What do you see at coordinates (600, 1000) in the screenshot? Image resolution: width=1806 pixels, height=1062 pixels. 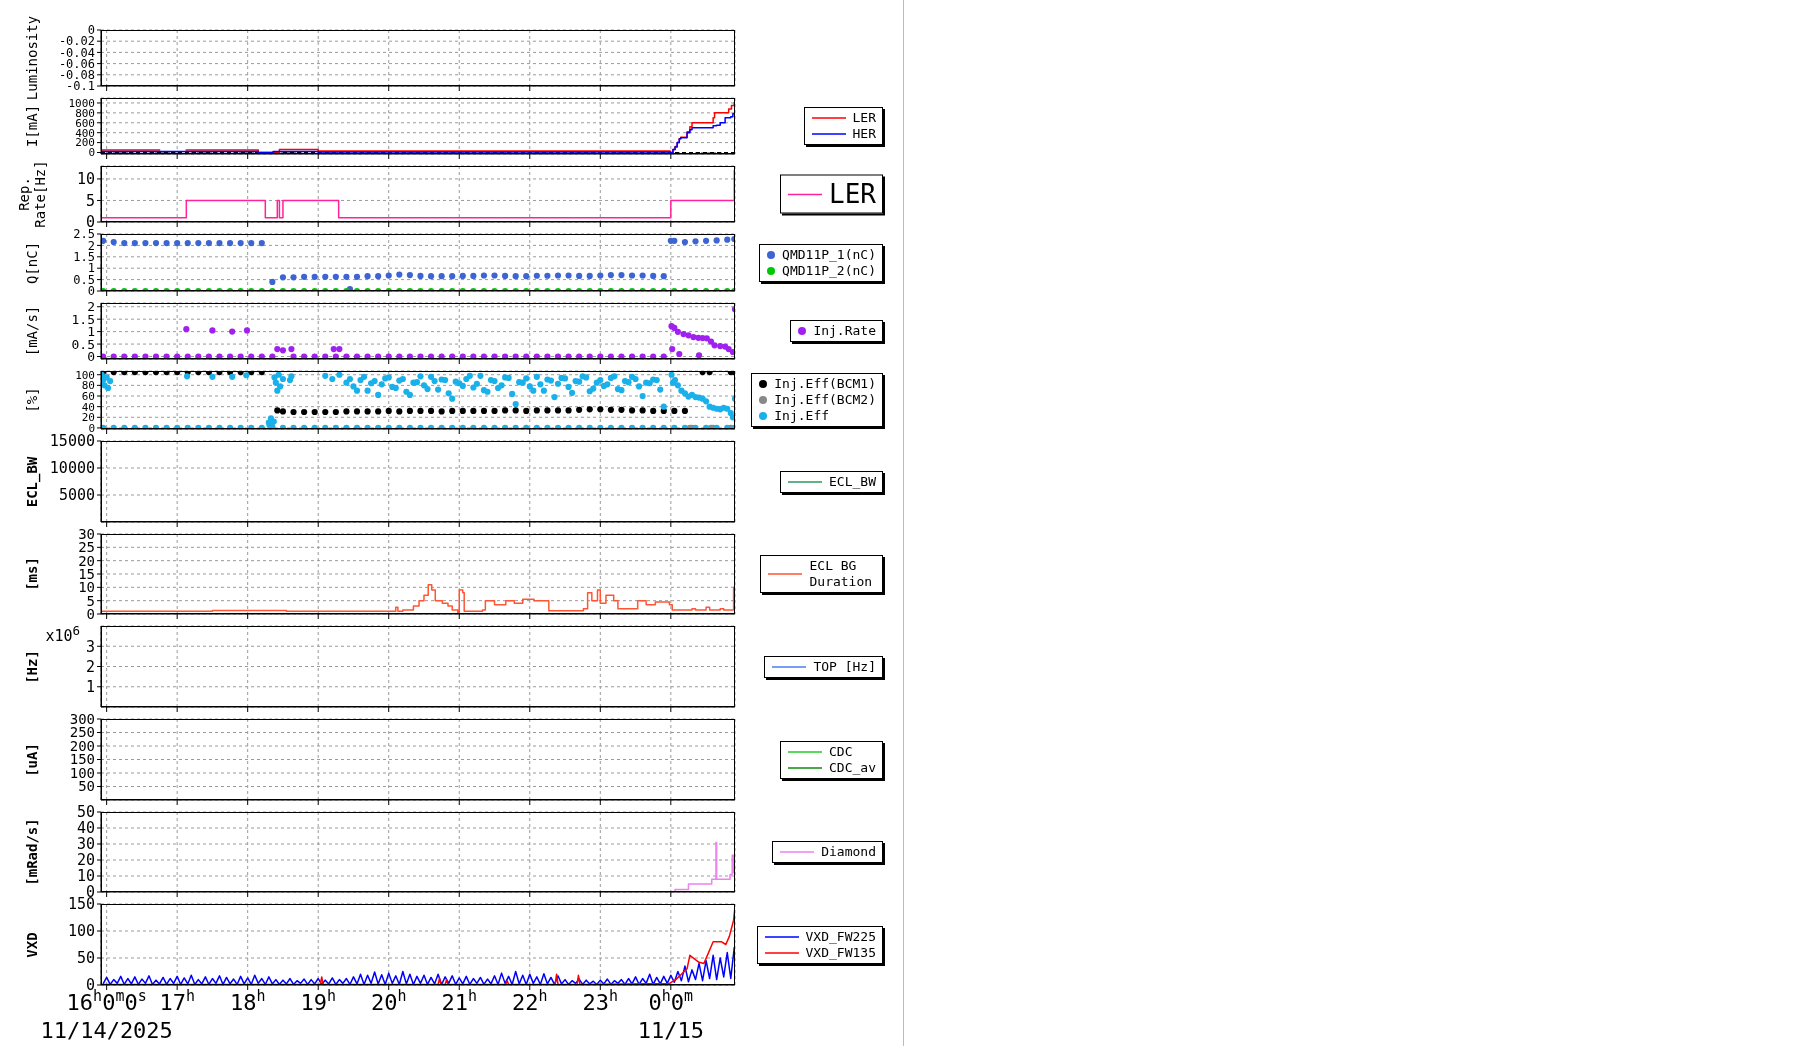 I see `x-tick-label: 23$^{h}$` at bounding box center [600, 1000].